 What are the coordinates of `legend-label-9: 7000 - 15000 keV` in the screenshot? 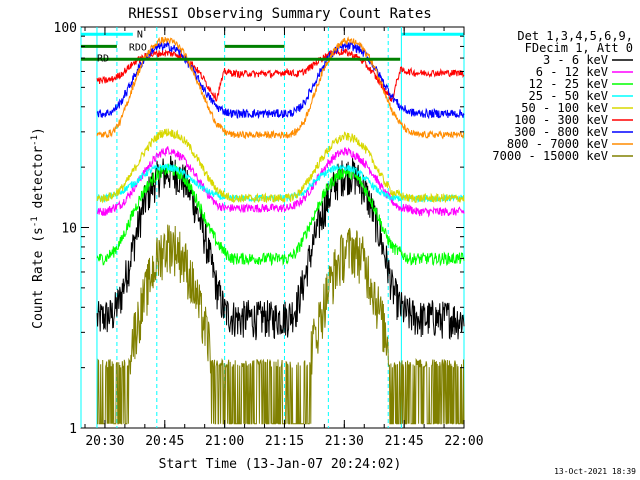 It's located at (550, 156).